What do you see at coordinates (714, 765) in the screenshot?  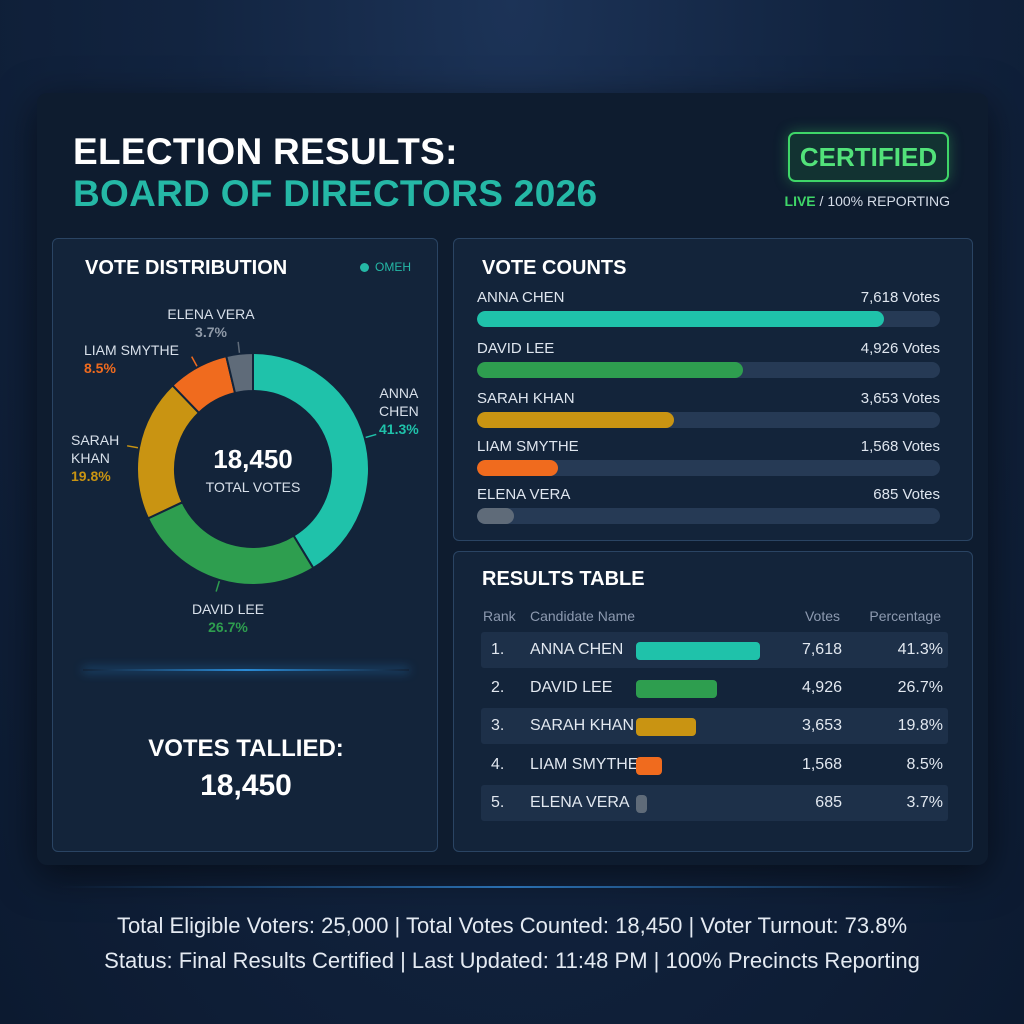 I see `table-row: 4. LIAM SMYTHE 1,568 8.5%` at bounding box center [714, 765].